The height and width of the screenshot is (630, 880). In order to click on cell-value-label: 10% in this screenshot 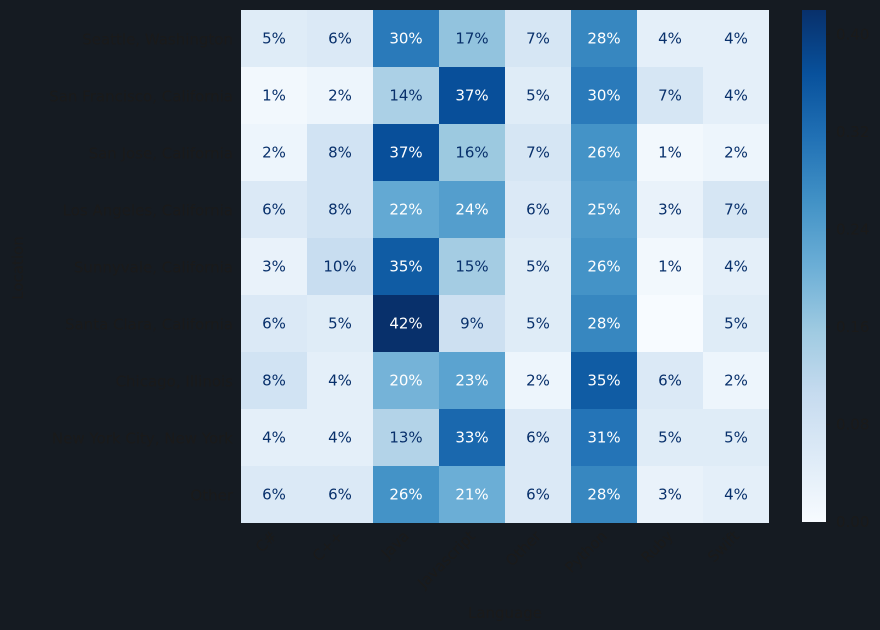, I will do `click(339, 267)`.